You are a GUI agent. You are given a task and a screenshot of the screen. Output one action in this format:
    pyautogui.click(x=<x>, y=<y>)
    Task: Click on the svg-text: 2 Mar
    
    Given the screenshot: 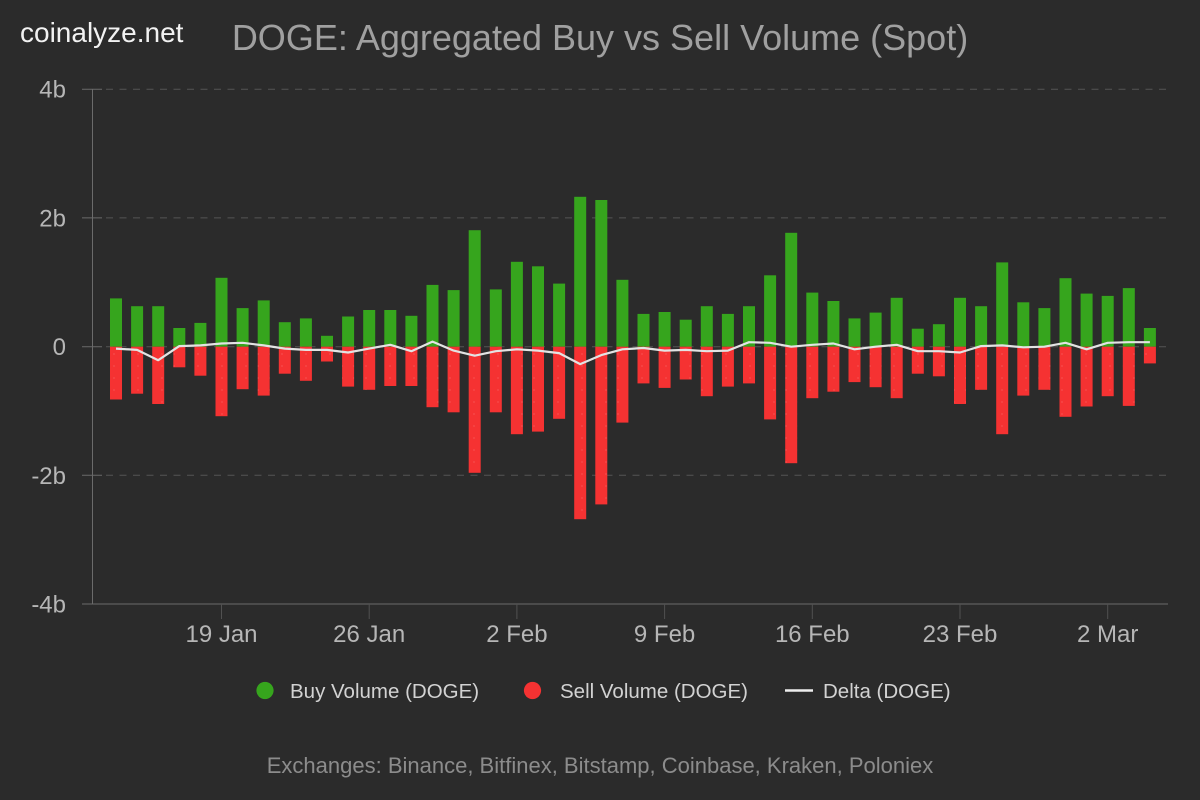 What is the action you would take?
    pyautogui.click(x=1107, y=634)
    